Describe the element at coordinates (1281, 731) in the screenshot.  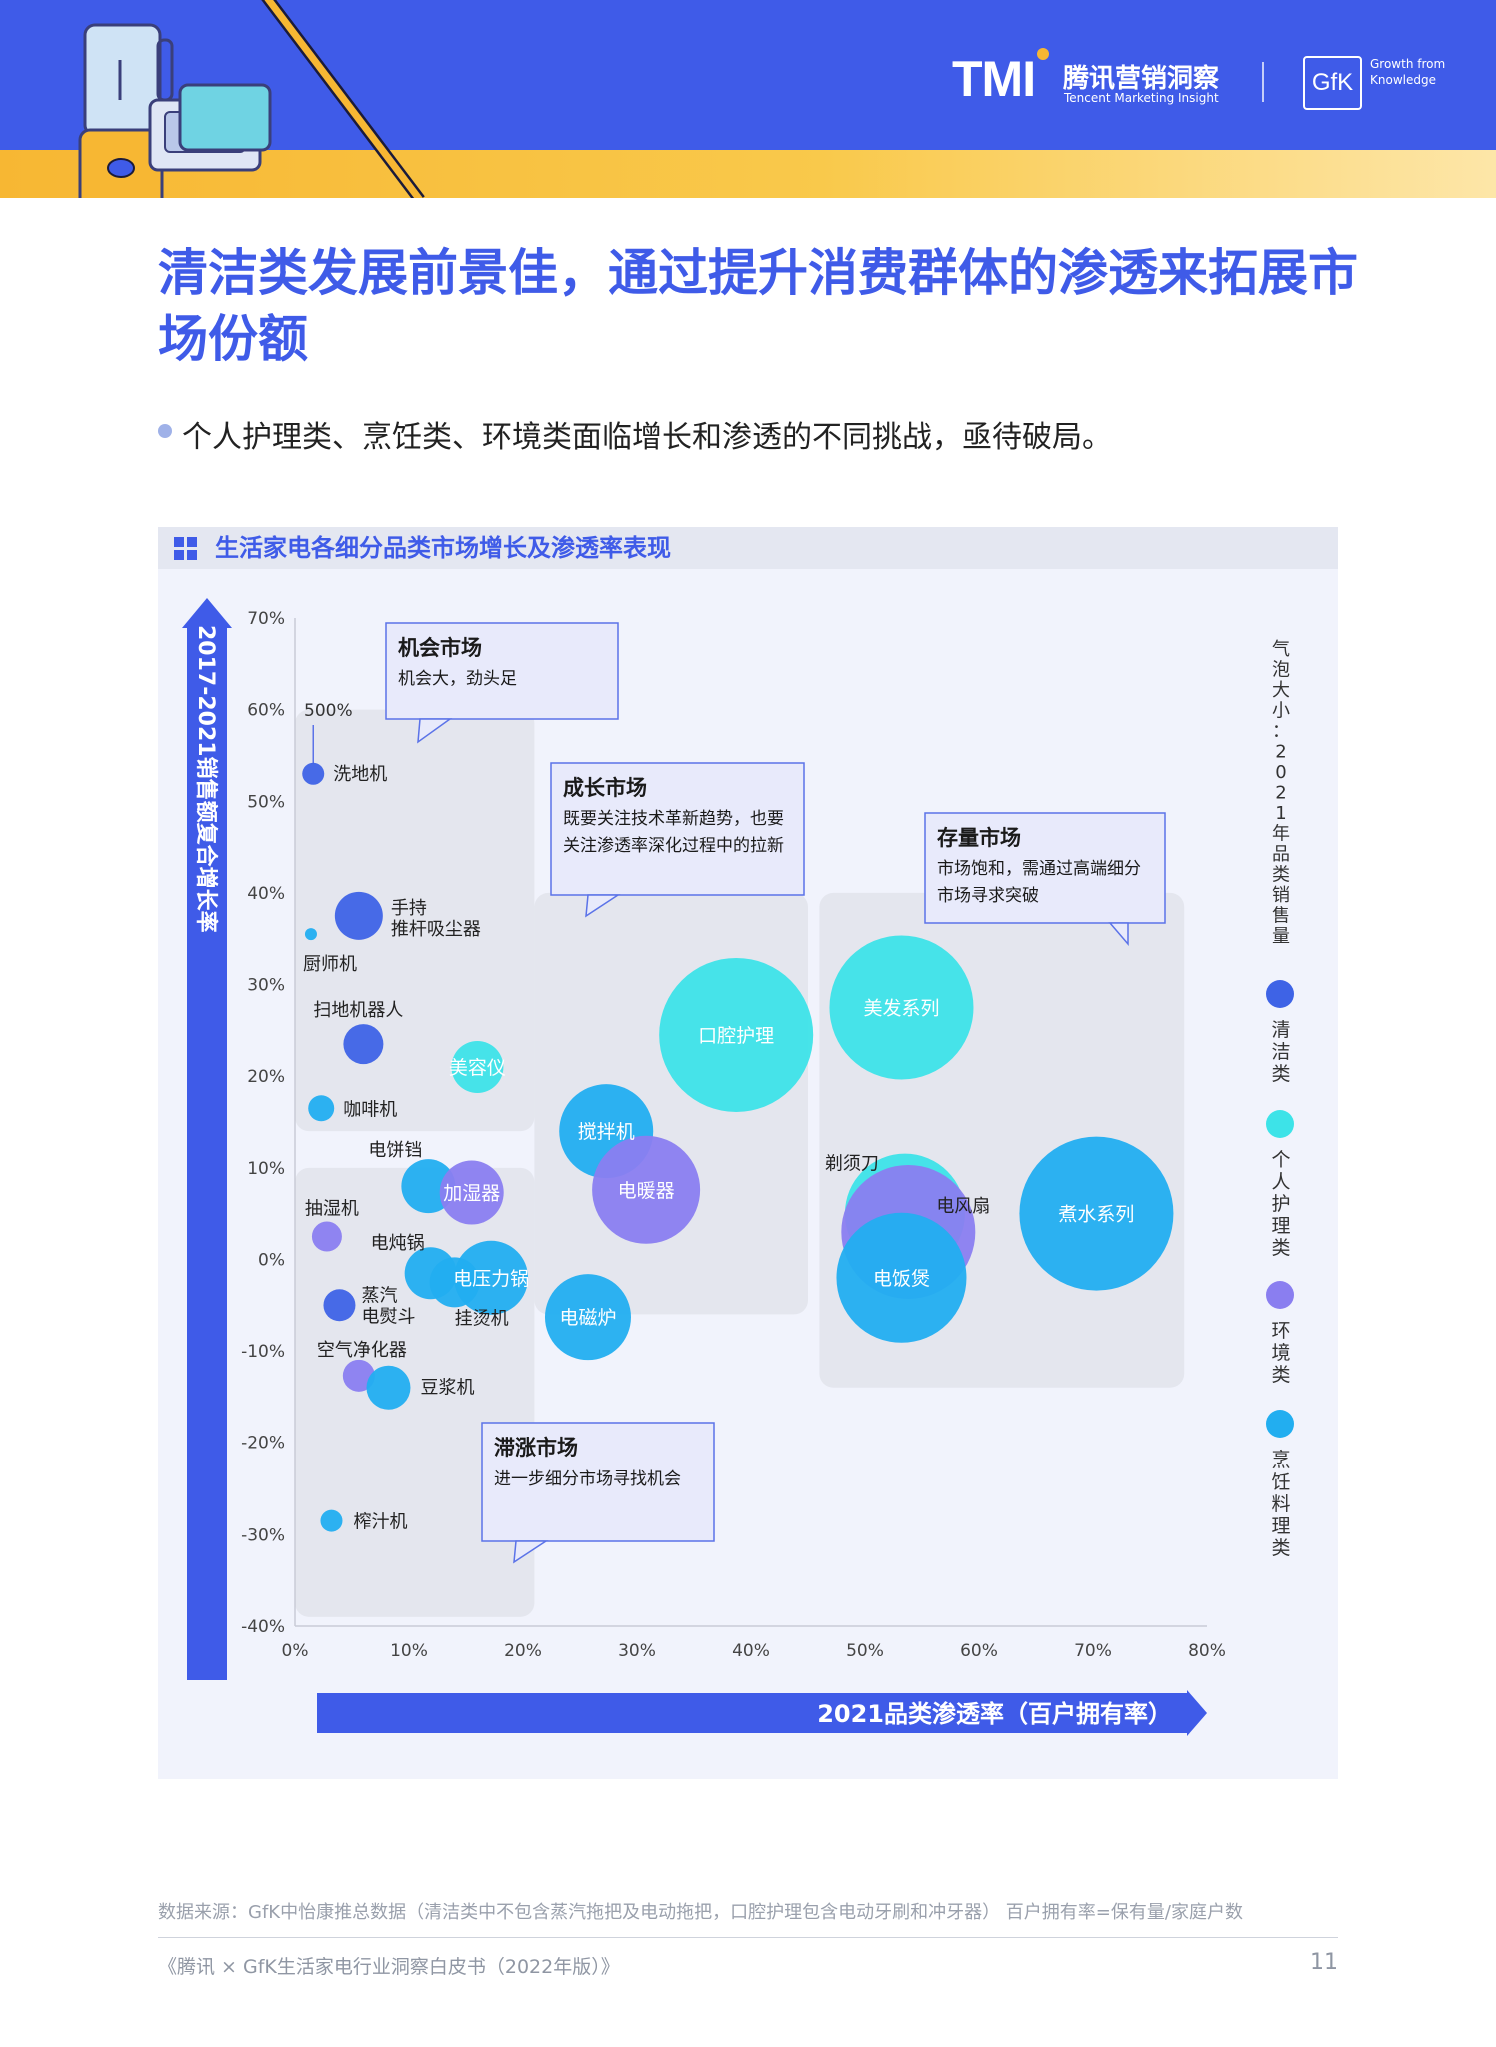
I see `size-label-char: ：` at that location.